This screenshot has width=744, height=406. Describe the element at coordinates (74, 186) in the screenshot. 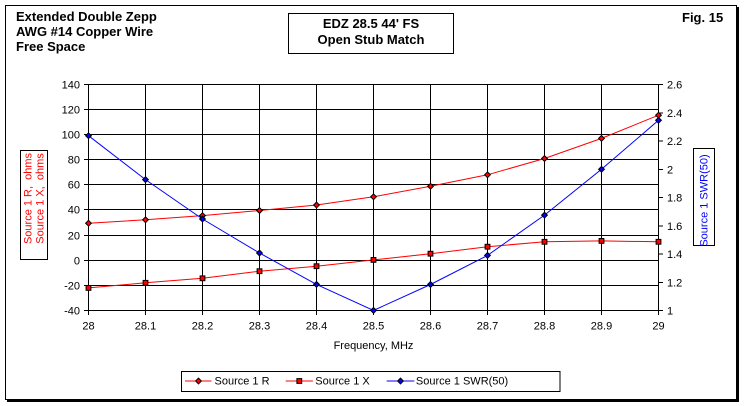

I see `svg-text: 60` at that location.